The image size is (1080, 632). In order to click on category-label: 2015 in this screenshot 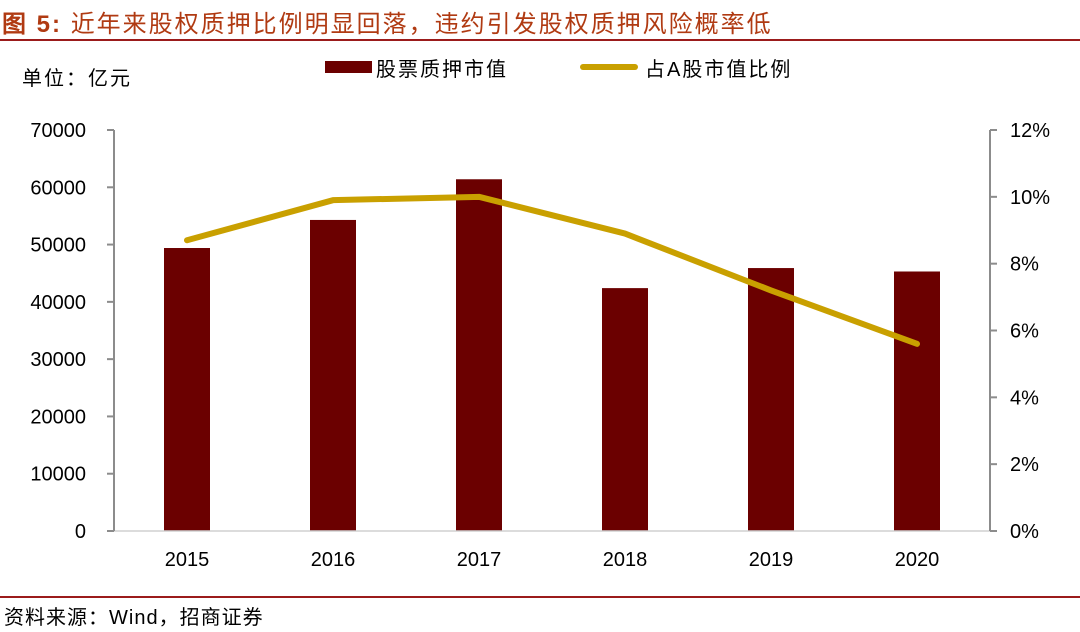, I will do `click(187, 560)`.